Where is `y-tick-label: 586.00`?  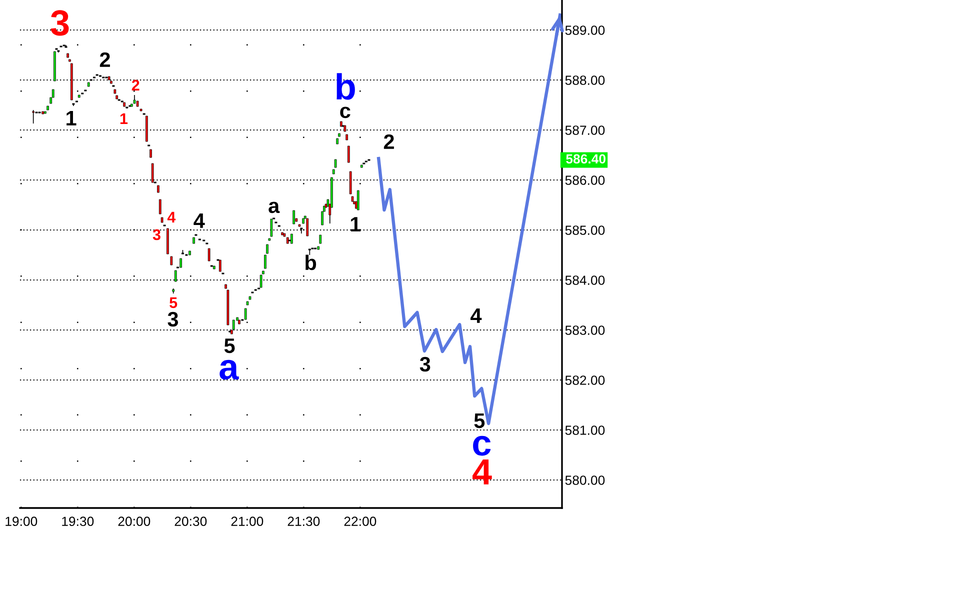
y-tick-label: 586.00 is located at coordinates (585, 180).